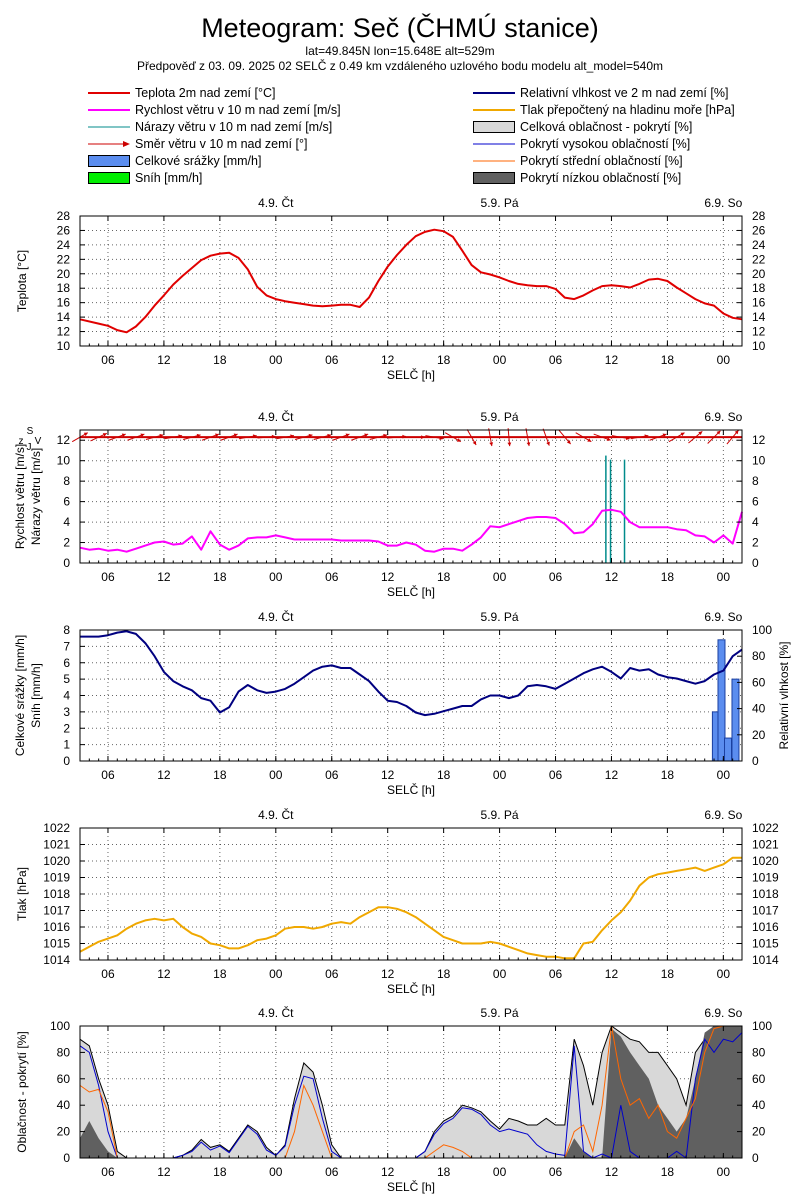  What do you see at coordinates (56, 944) in the screenshot?
I see `y-tick-label: 1015` at bounding box center [56, 944].